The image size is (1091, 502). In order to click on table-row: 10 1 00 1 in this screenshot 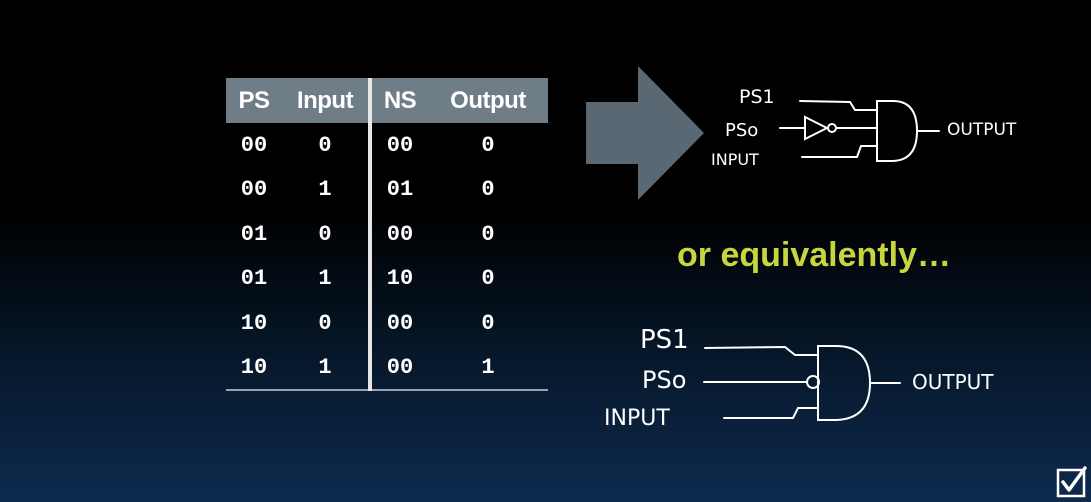, I will do `click(387, 368)`.